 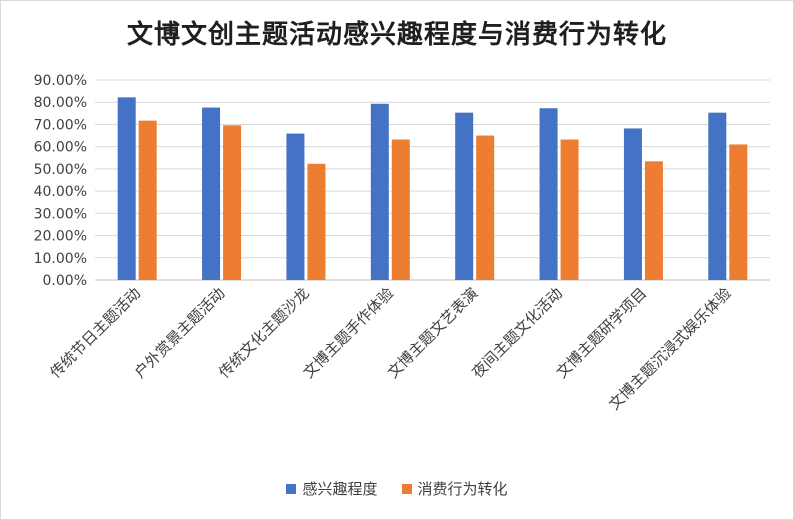 I want to click on legend-label-conversion: 消费行为转化, so click(x=462, y=489).